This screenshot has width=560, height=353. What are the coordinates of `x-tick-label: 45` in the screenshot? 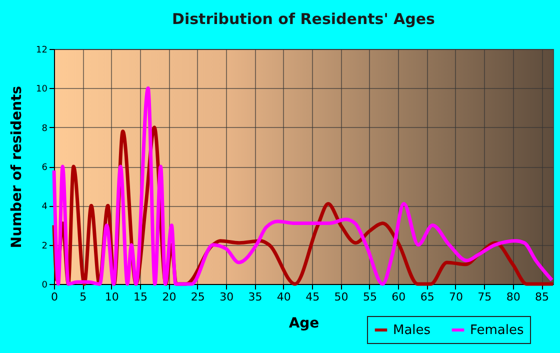 It's located at (313, 297).